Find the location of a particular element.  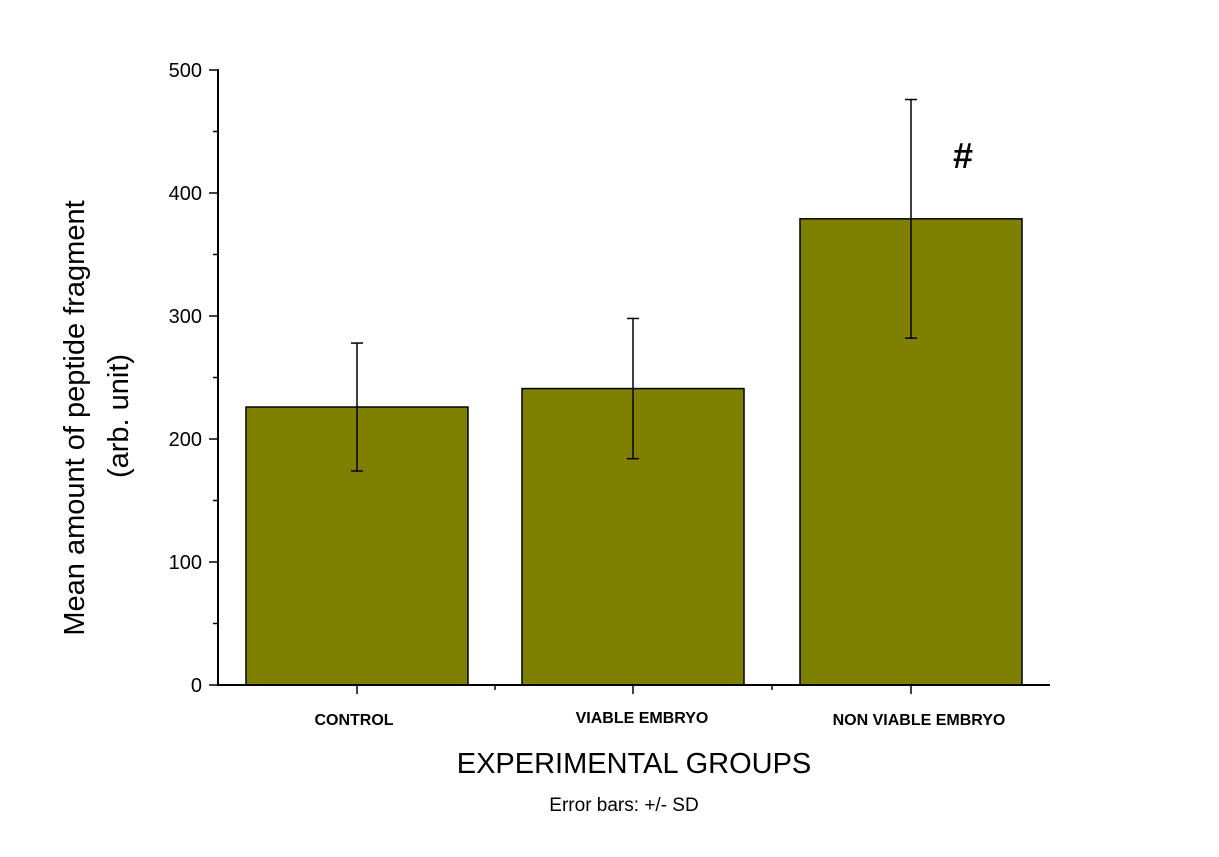

y-tick-label: 400 is located at coordinates (185, 194).